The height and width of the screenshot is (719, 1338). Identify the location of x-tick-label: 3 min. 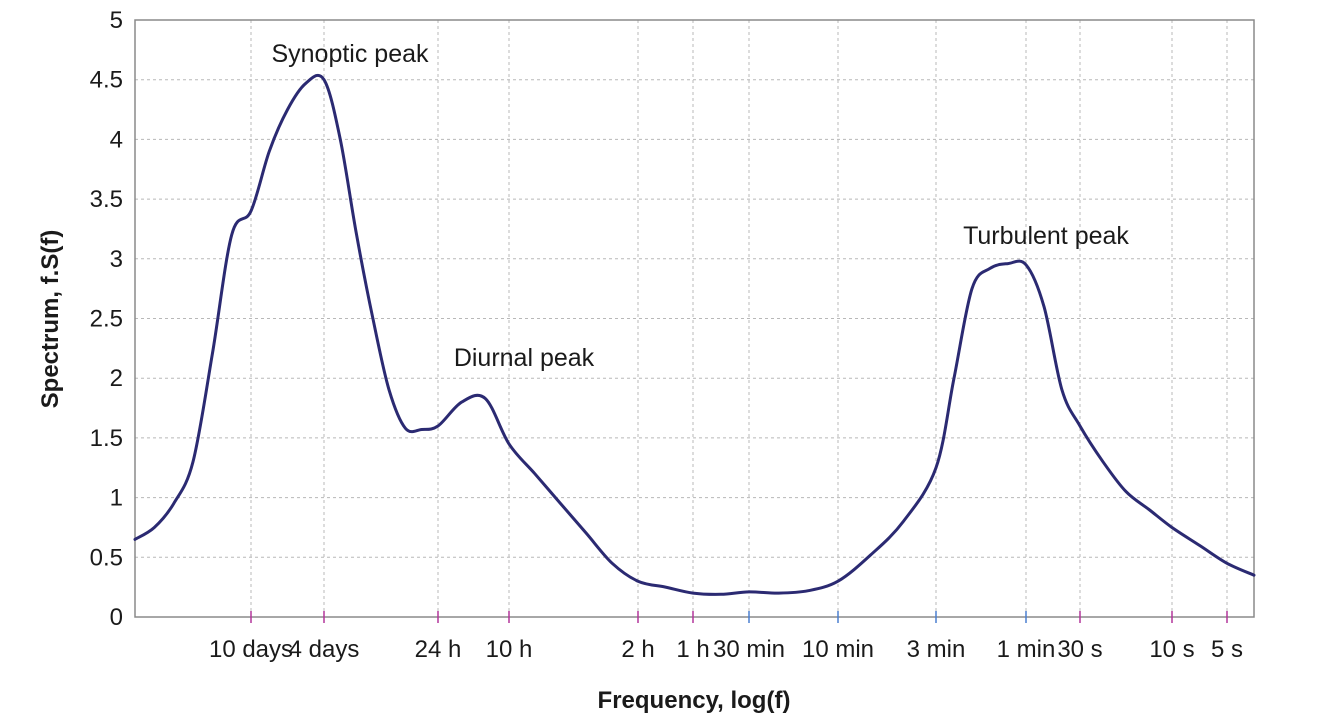
(936, 649).